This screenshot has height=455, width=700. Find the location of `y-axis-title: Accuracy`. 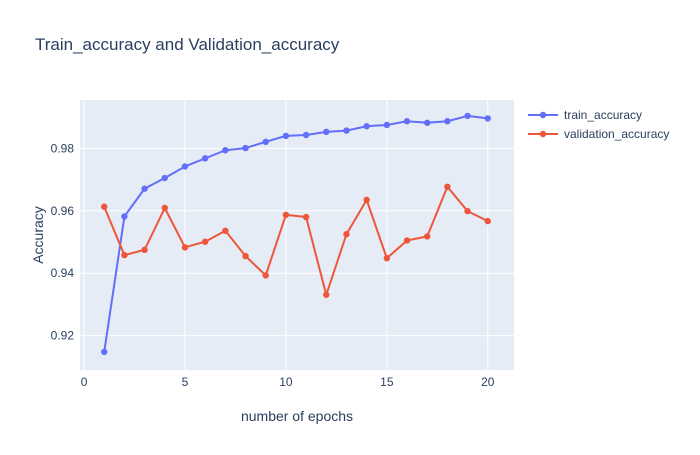

y-axis-title: Accuracy is located at coordinates (38, 235).